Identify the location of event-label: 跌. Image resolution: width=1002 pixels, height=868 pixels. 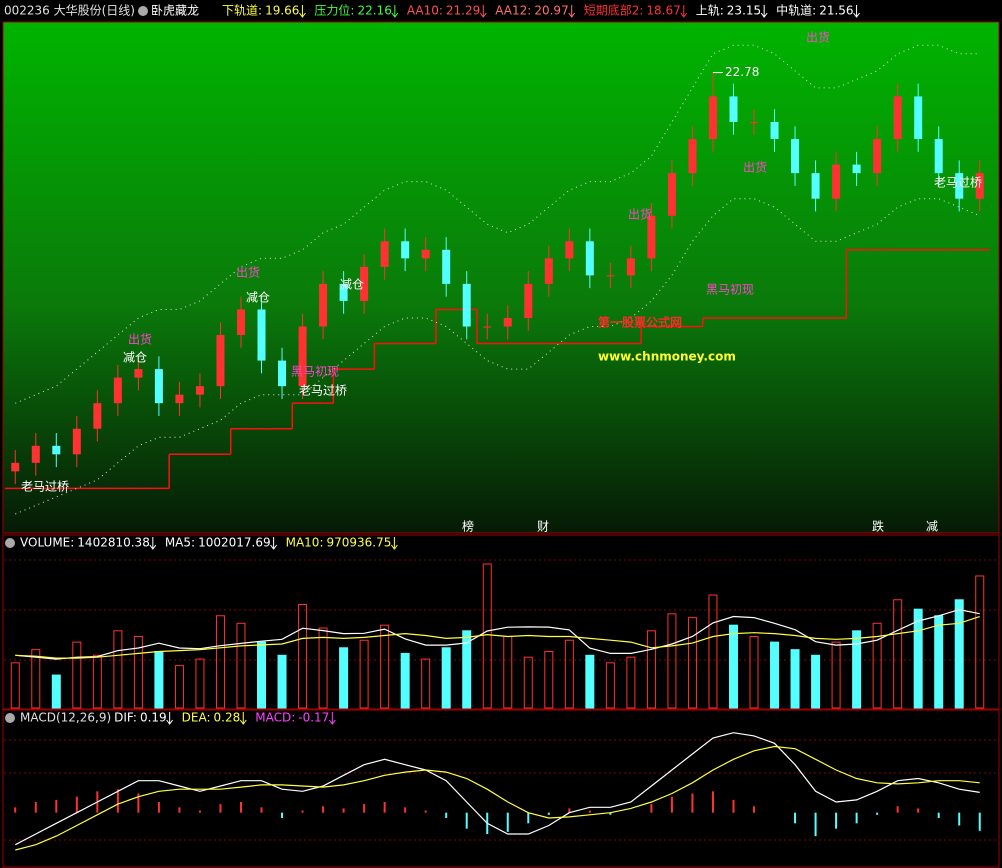
(878, 526).